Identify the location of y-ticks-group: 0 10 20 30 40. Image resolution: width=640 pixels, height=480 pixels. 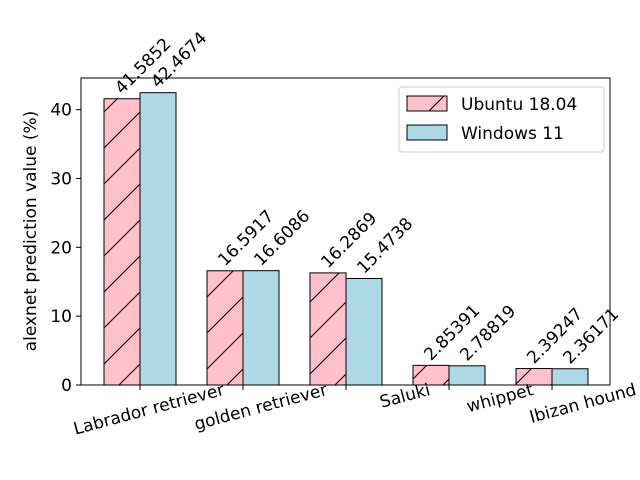
(65, 248).